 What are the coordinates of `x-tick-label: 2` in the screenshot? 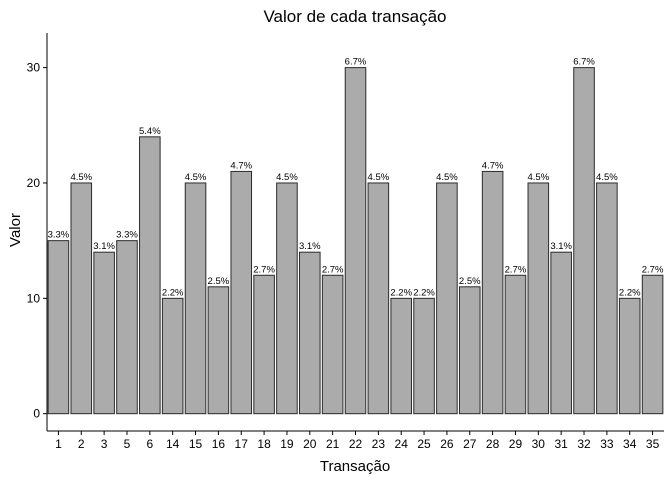 It's located at (81, 444).